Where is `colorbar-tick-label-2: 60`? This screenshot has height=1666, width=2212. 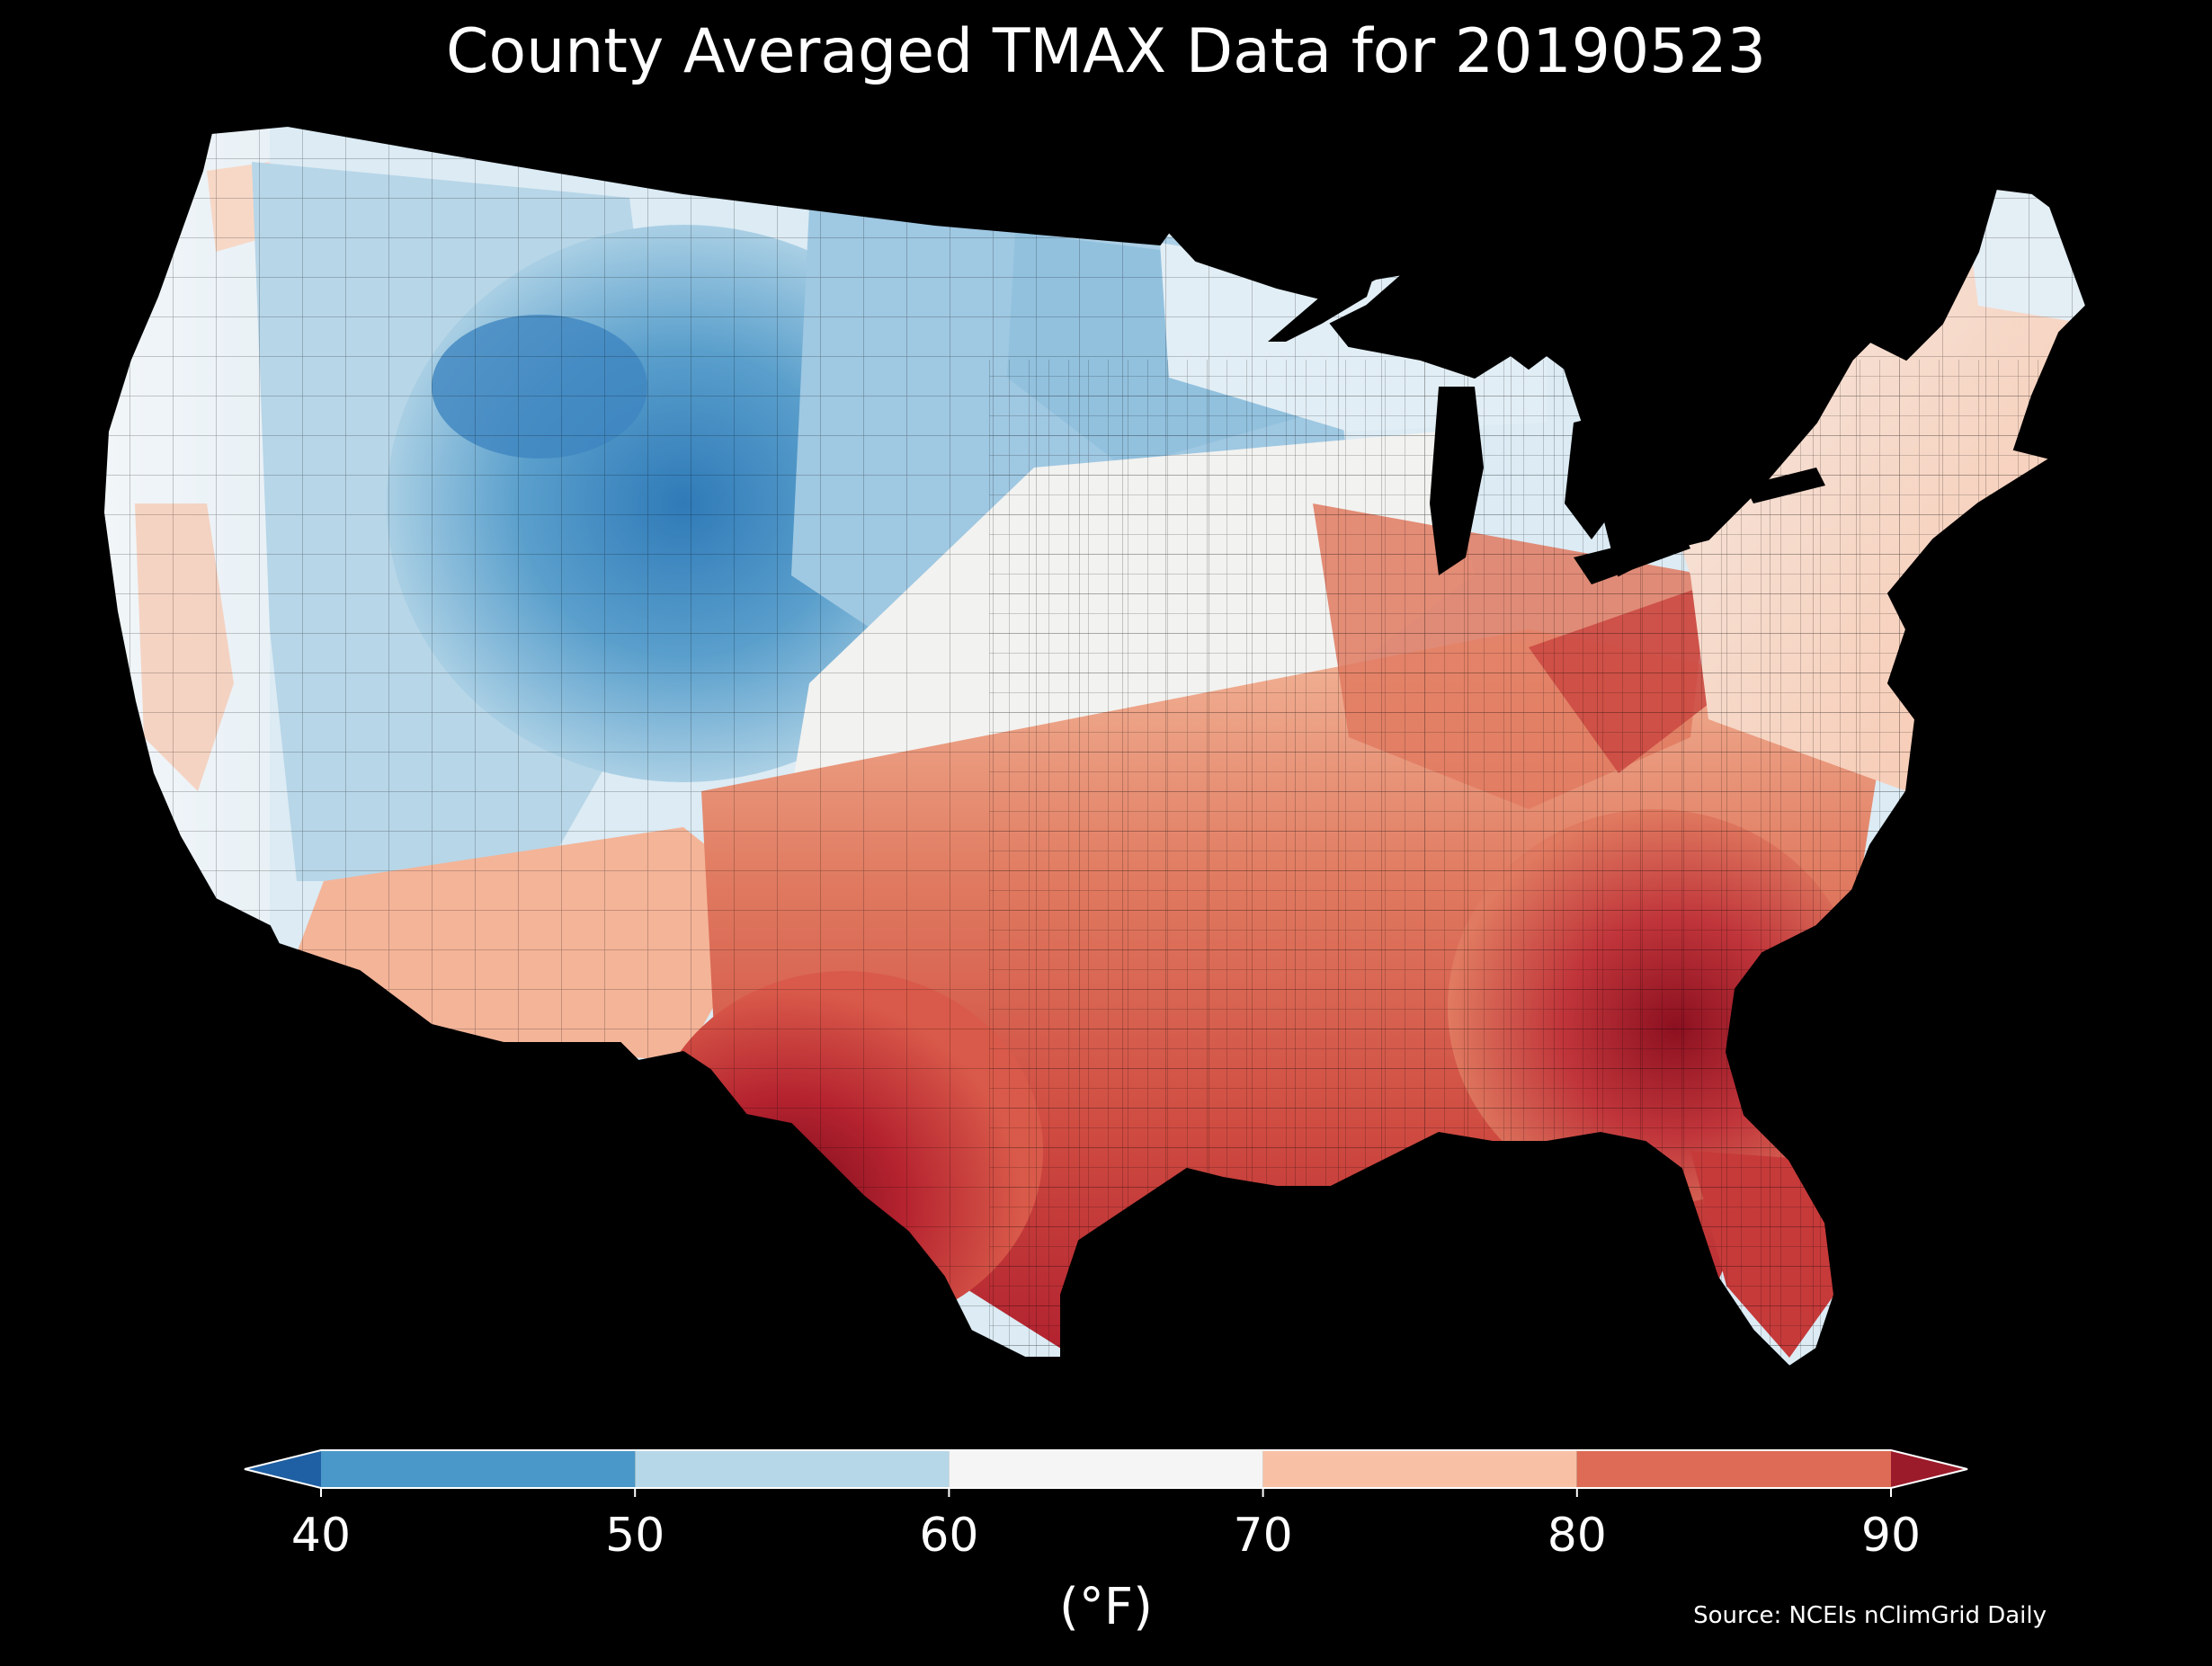
colorbar-tick-label-2: 60 is located at coordinates (948, 1536).